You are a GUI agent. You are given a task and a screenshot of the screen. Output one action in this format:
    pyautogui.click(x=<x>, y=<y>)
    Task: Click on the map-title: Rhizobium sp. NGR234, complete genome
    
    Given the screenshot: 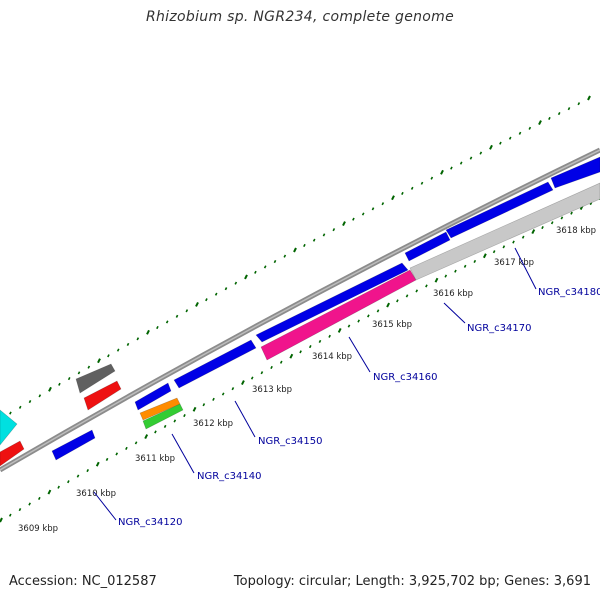 What is the action you would take?
    pyautogui.click(x=300, y=17)
    